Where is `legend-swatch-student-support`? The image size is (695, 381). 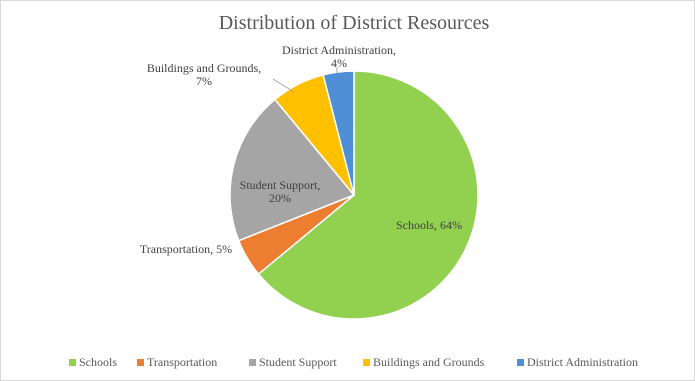 legend-swatch-student-support is located at coordinates (252, 362).